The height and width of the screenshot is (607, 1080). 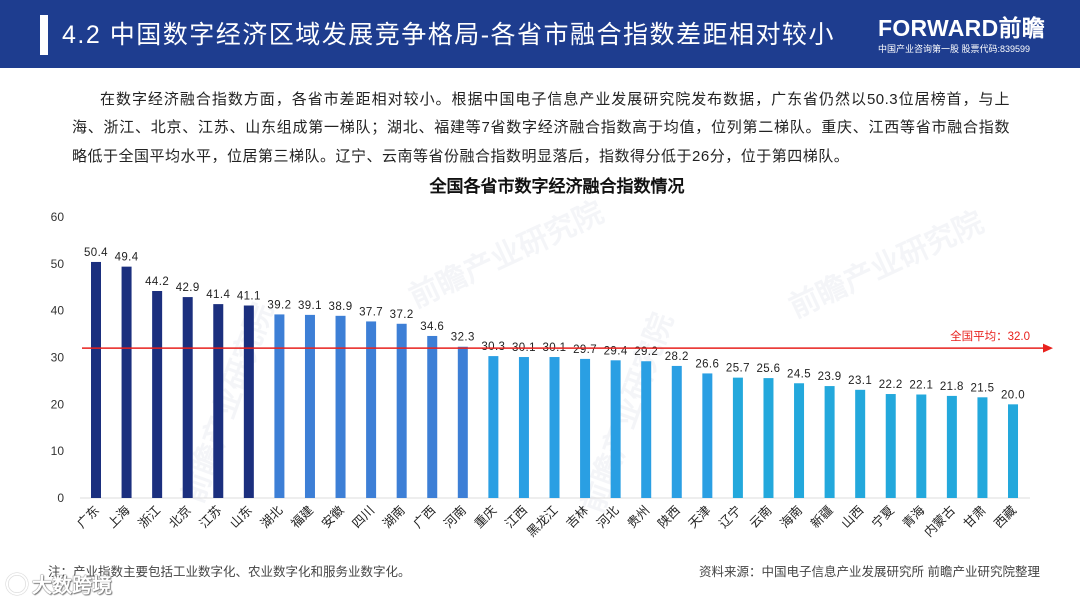 I want to click on x-tick-label: 贵州, so click(x=639, y=517).